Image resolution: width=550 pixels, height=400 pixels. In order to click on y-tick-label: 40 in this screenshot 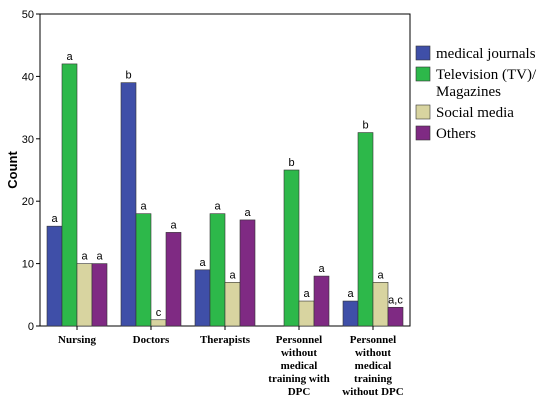, I will do `click(28, 77)`.